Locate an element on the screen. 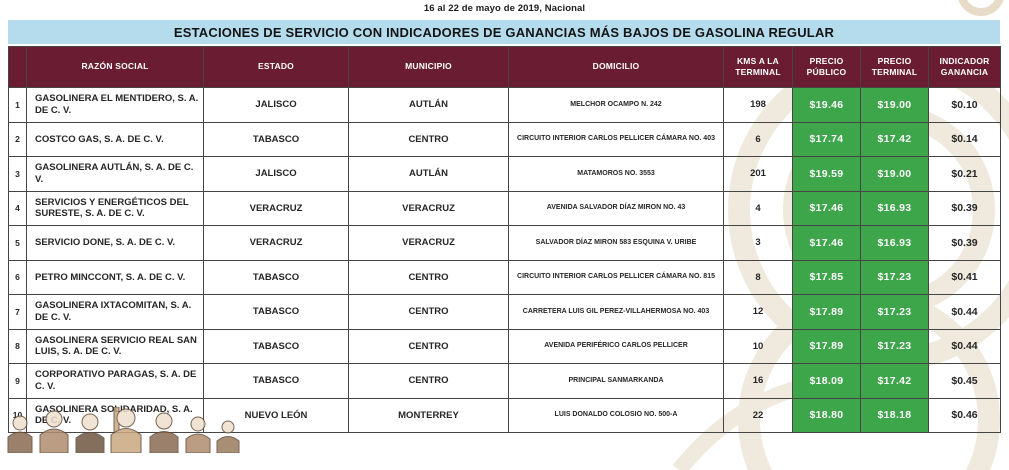 The width and height of the screenshot is (1009, 470). cell-kms-terminal: 16 is located at coordinates (758, 381).